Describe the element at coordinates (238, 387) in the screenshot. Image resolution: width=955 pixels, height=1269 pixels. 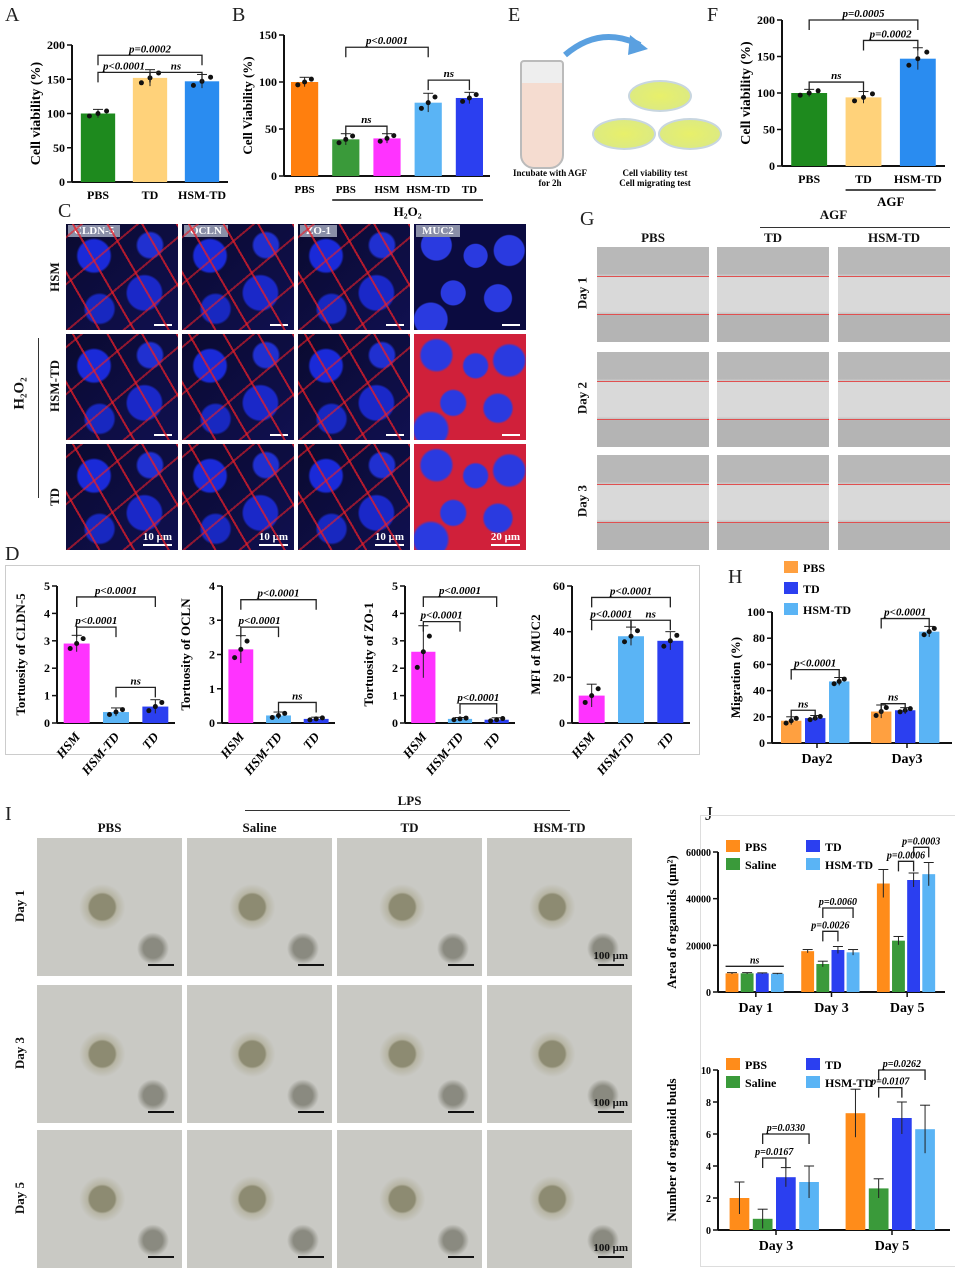
I see `confocal-image` at that location.